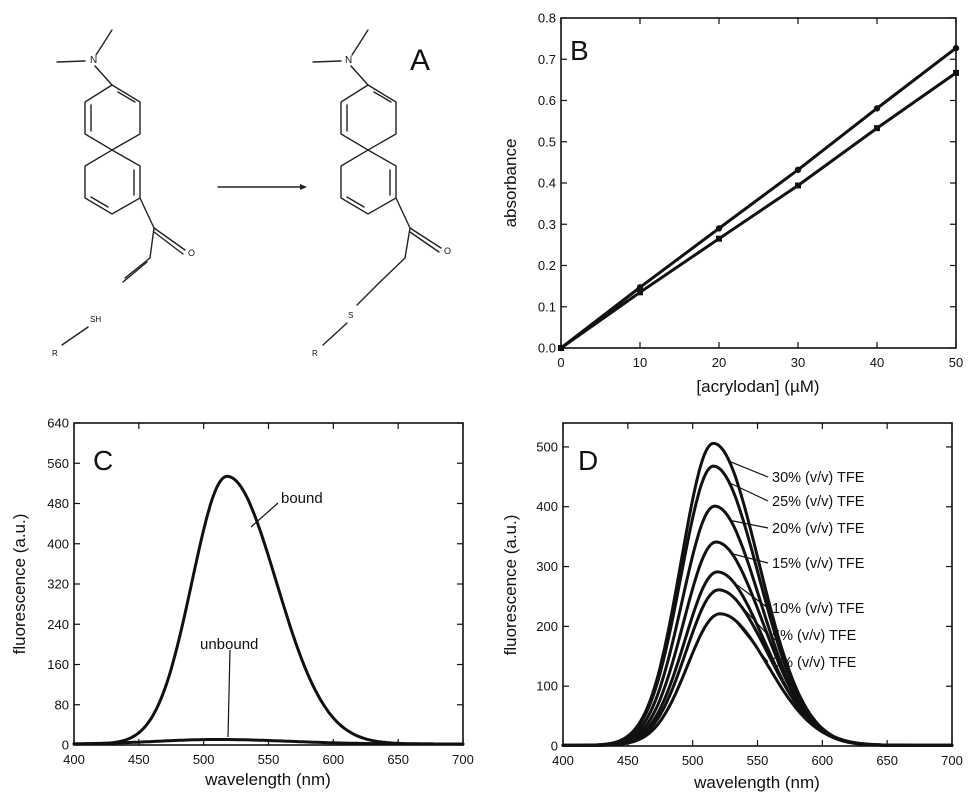 The width and height of the screenshot is (969, 798). Describe the element at coordinates (547, 224) in the screenshot. I see `panel-b-y-tick-label: 0.3` at that location.